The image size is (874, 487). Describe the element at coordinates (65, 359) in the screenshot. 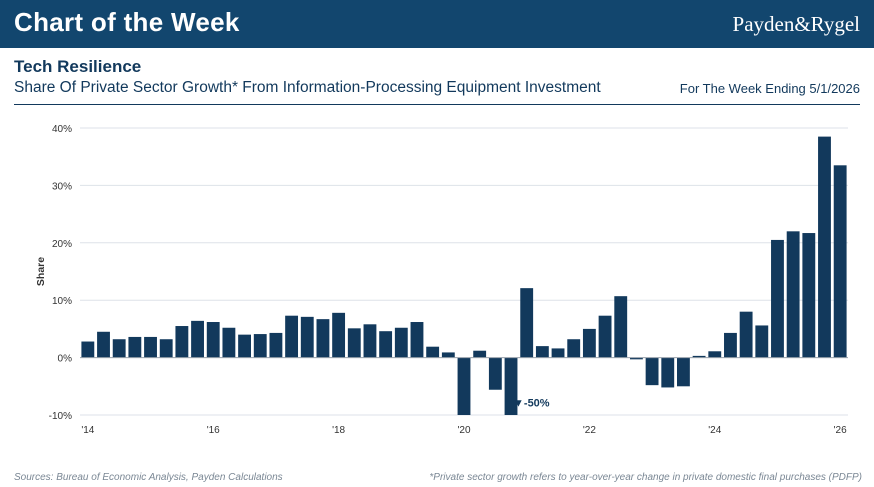

I see `y-tick-label: 0%` at that location.